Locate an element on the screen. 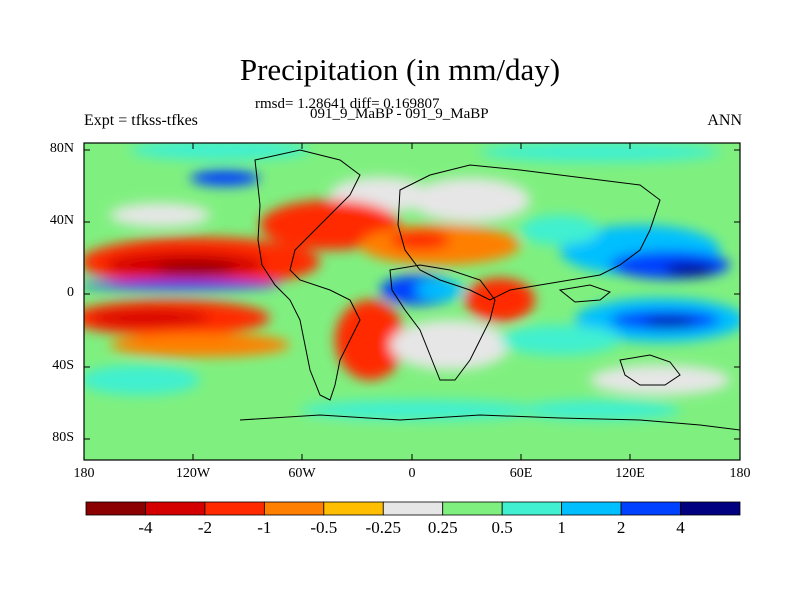  lat-tick-label: 80S is located at coordinates (63, 437).